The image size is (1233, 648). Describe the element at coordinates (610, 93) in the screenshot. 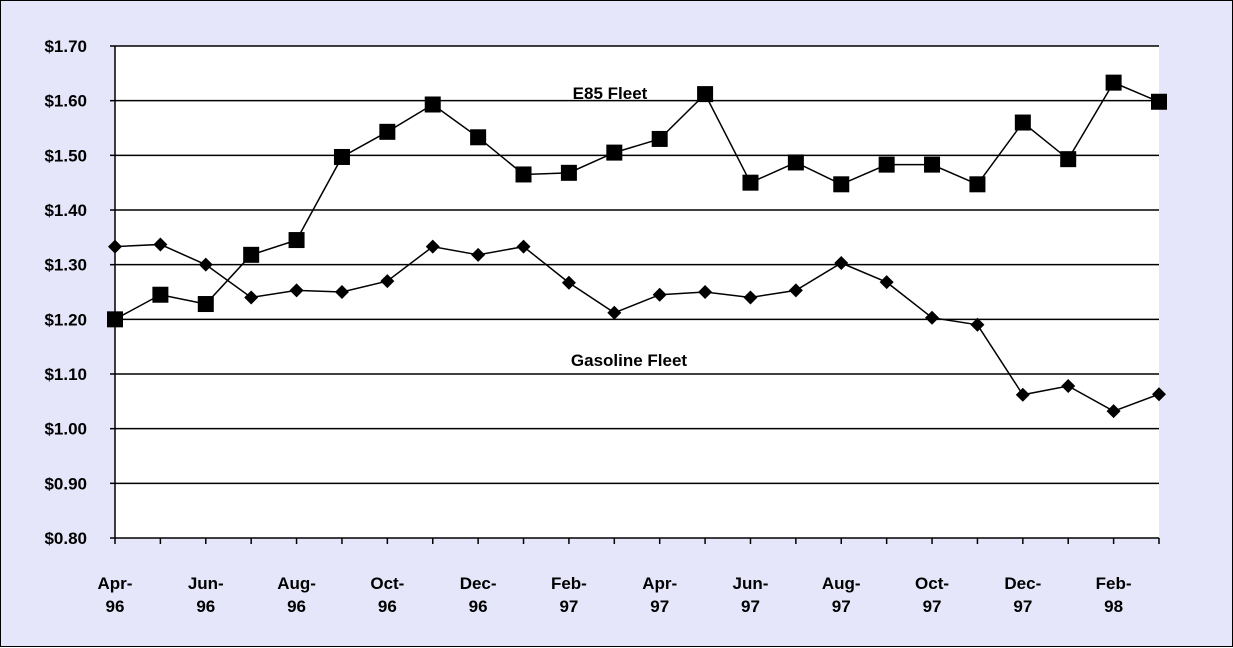

I see `series-label-e85: E85 Fleet` at that location.